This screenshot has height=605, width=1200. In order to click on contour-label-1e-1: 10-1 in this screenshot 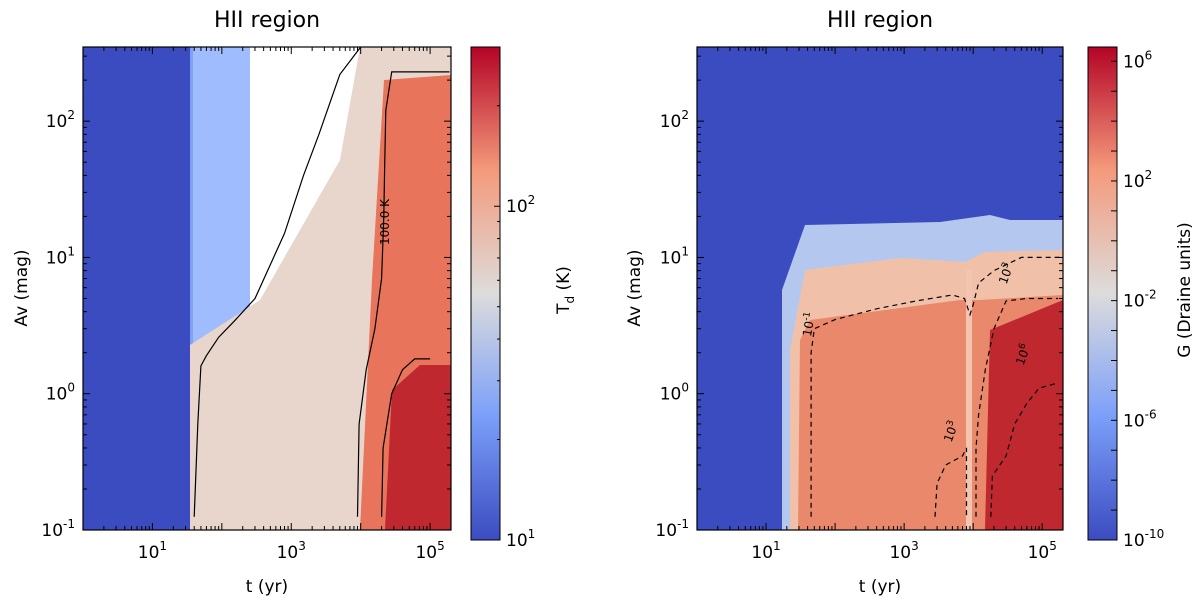, I will do `click(808, 324)`.